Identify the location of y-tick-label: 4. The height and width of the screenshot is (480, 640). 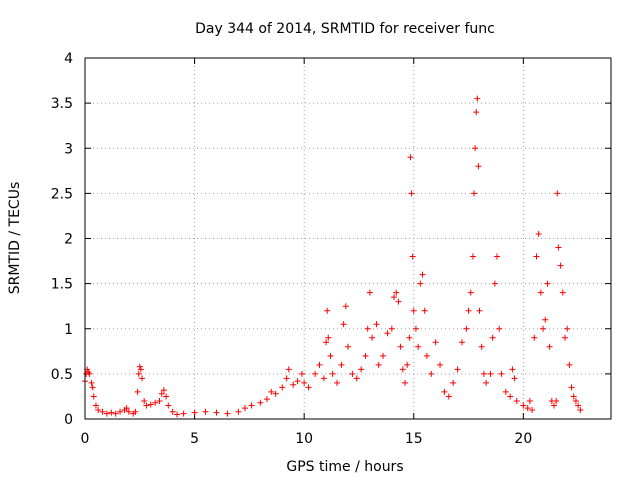
(68, 59).